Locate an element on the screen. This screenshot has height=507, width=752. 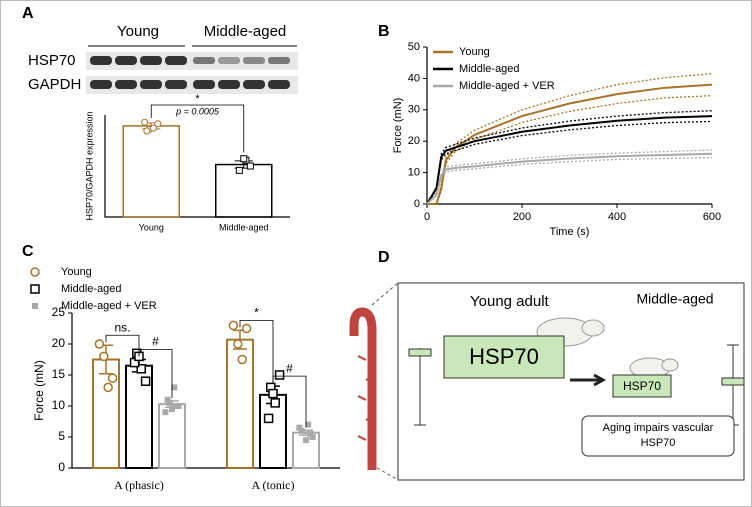
note-text: Aging impairs vascular HSP70 is located at coordinates (658, 435).